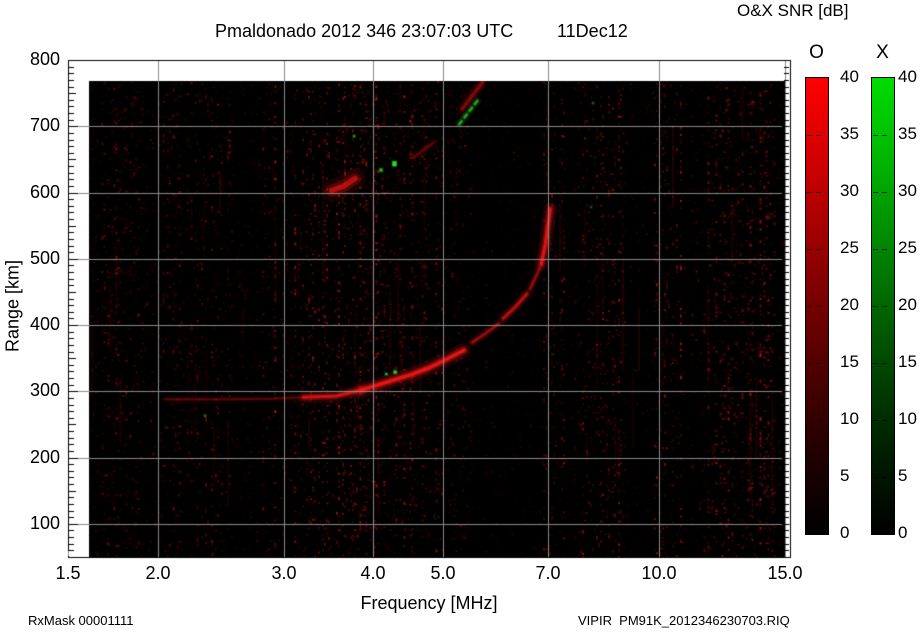 Image resolution: width=922 pixels, height=636 pixels. What do you see at coordinates (81, 620) in the screenshot?
I see `rxmask-label: RxMask 00001111` at bounding box center [81, 620].